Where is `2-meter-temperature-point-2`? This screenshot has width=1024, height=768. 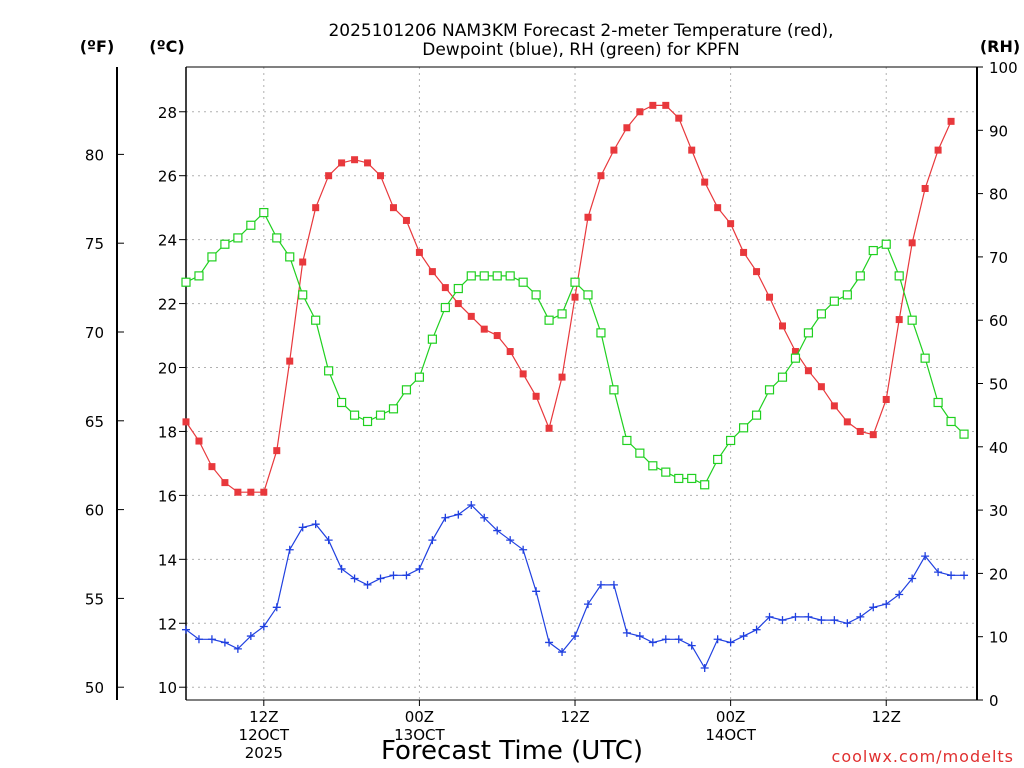 2-meter-temperature-point-2 is located at coordinates (212, 467).